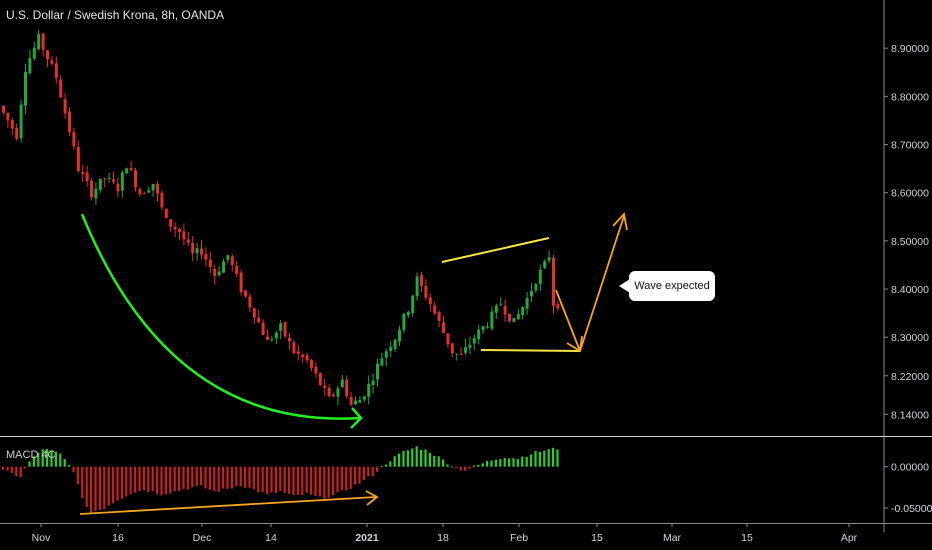 The image size is (932, 550). I want to click on price-tick-label: 8.70000, so click(910, 146).